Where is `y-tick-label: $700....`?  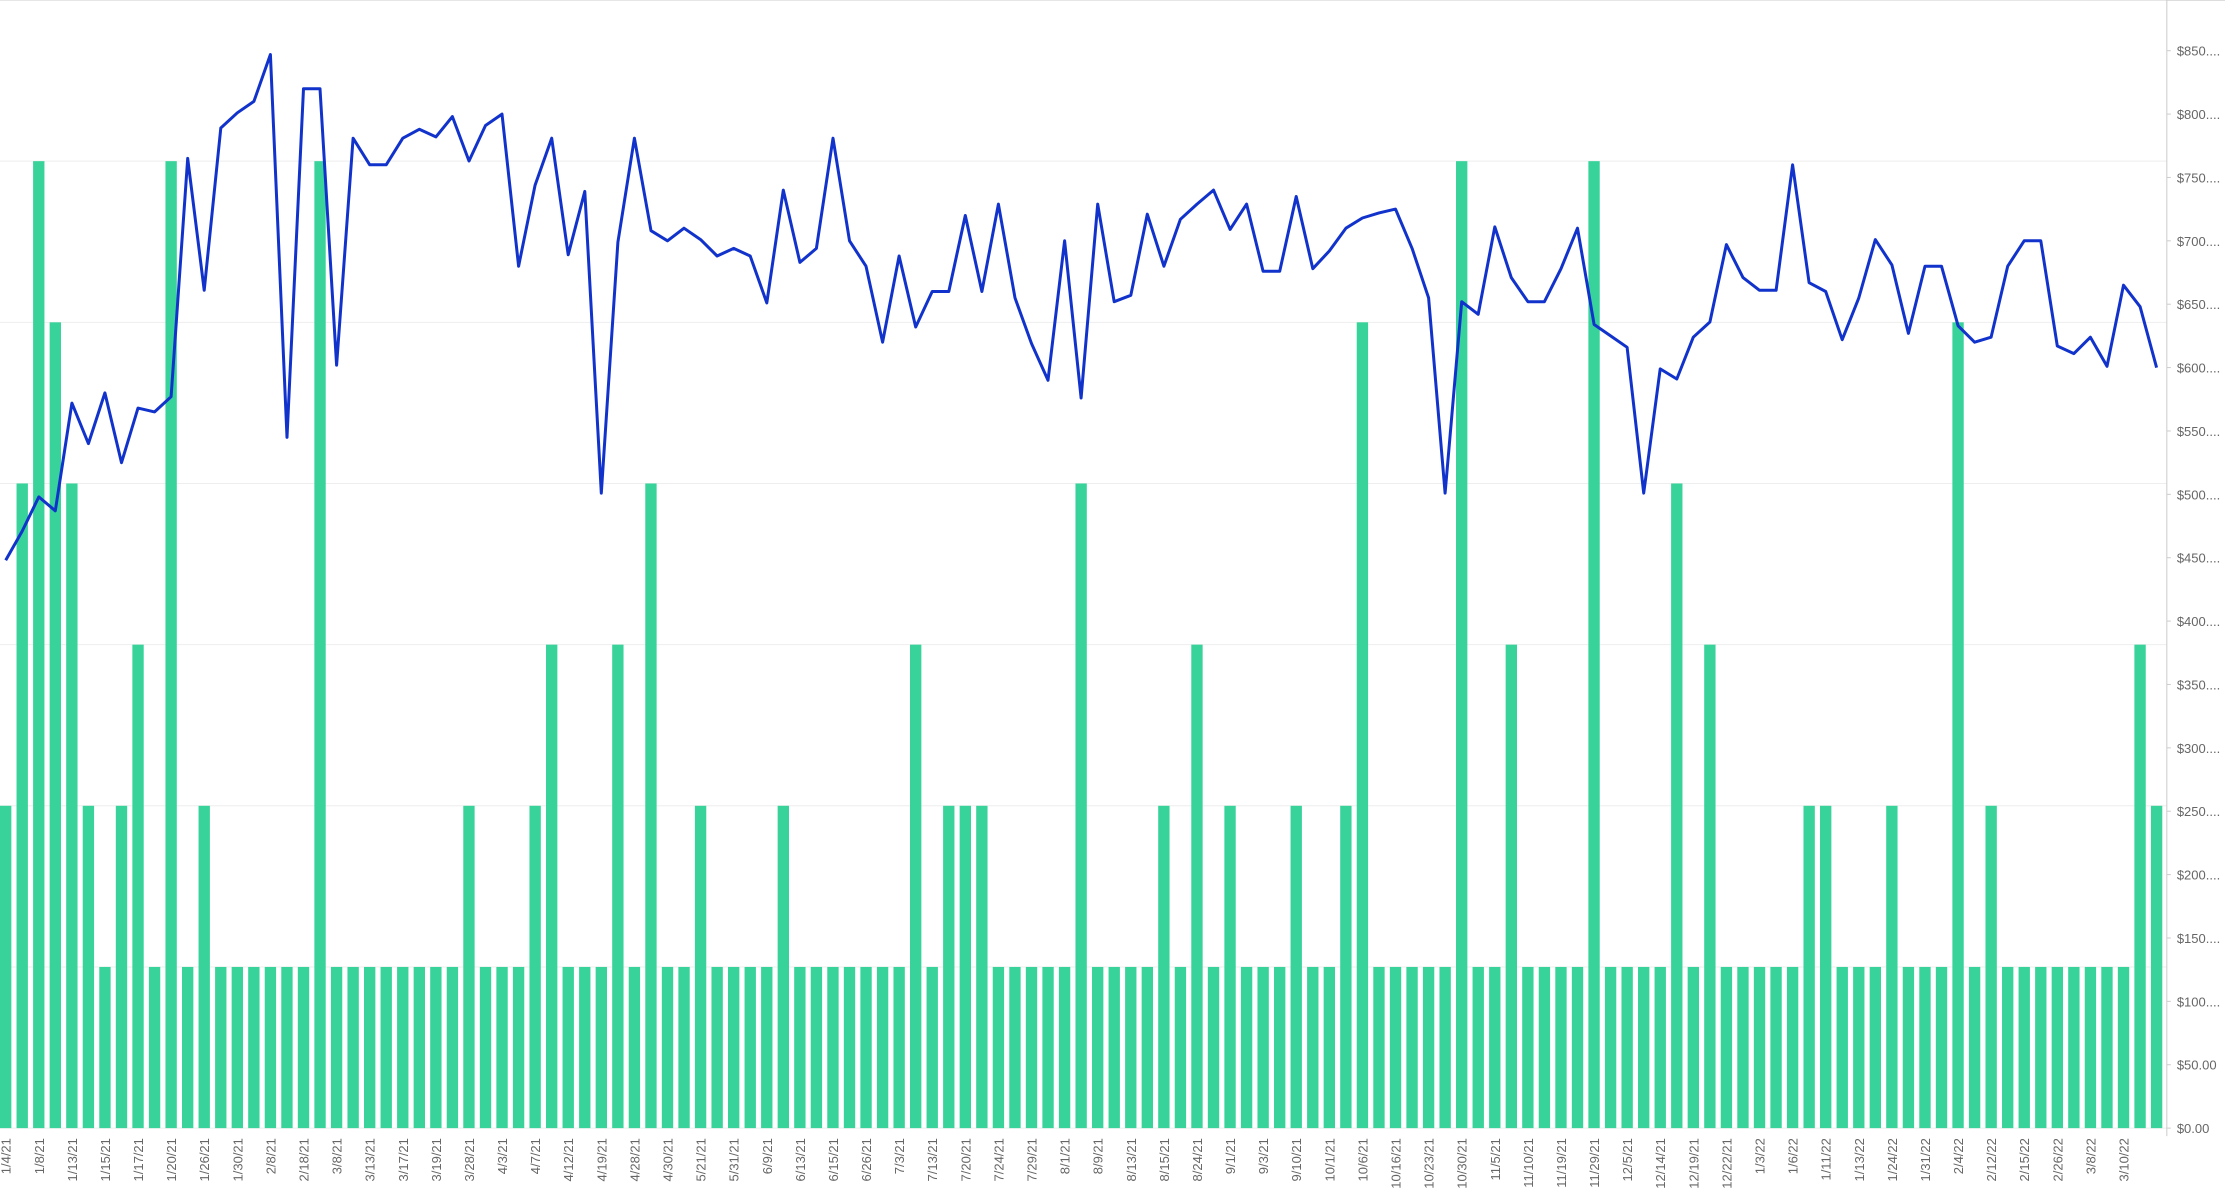 y-tick-label: $700.... is located at coordinates (2198, 241).